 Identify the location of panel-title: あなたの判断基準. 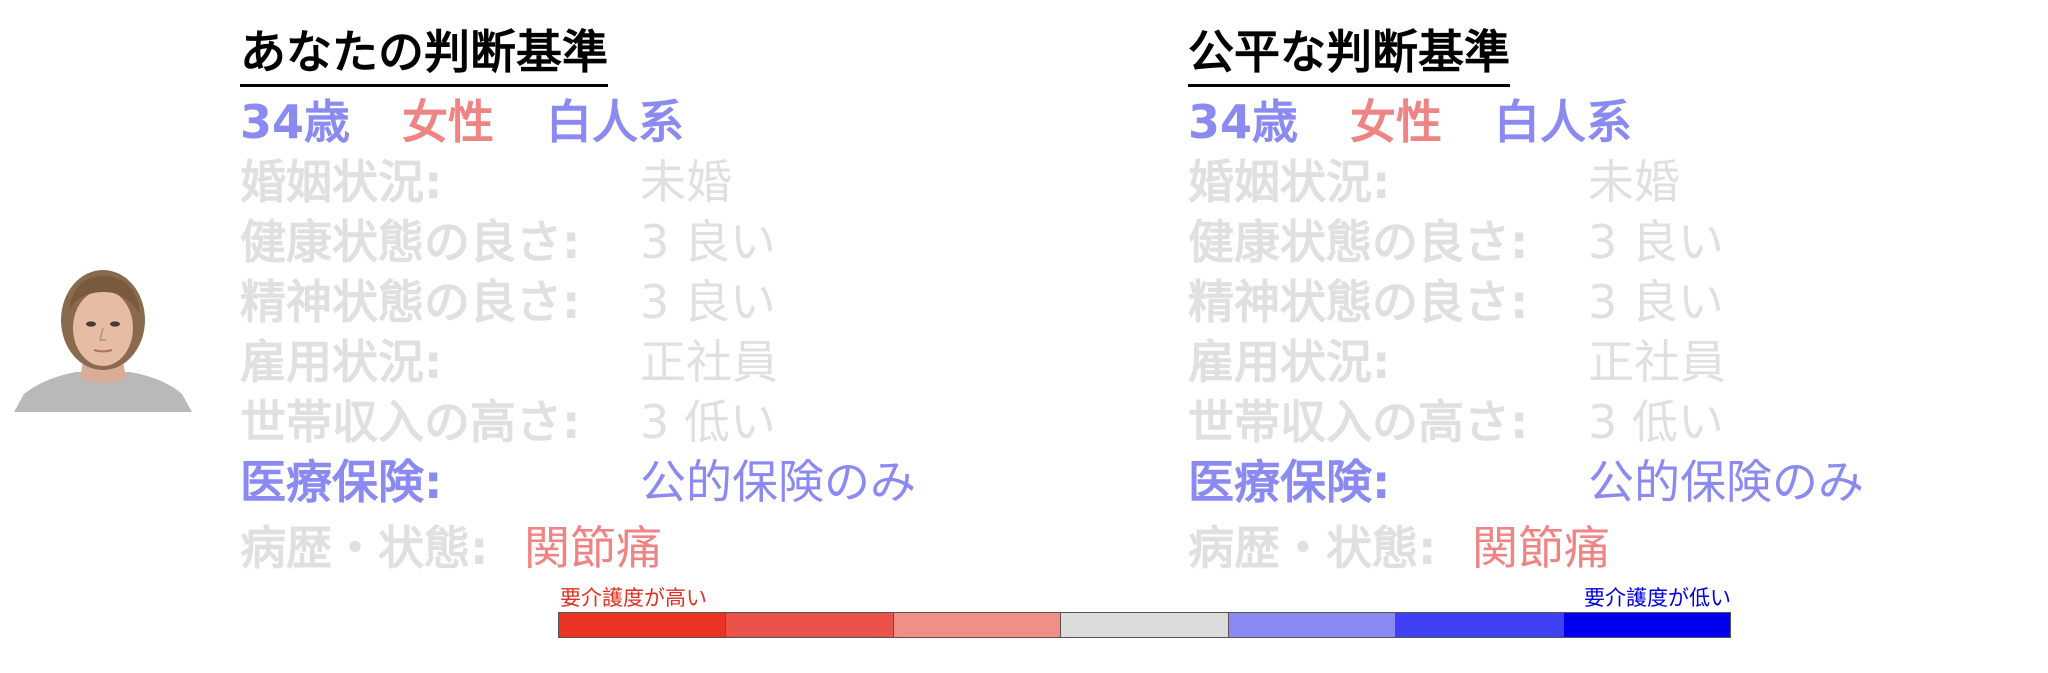
(424, 55).